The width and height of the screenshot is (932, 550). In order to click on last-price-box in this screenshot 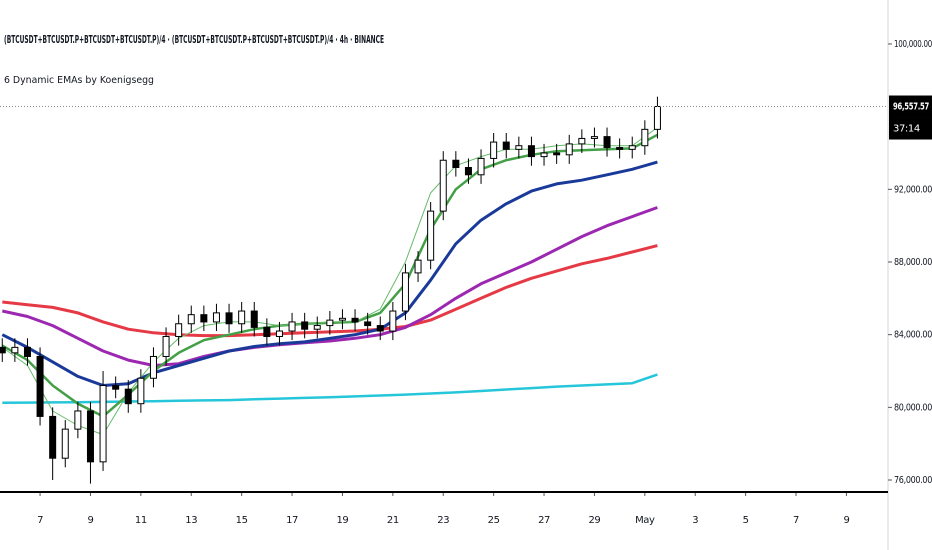, I will do `click(910, 106)`.